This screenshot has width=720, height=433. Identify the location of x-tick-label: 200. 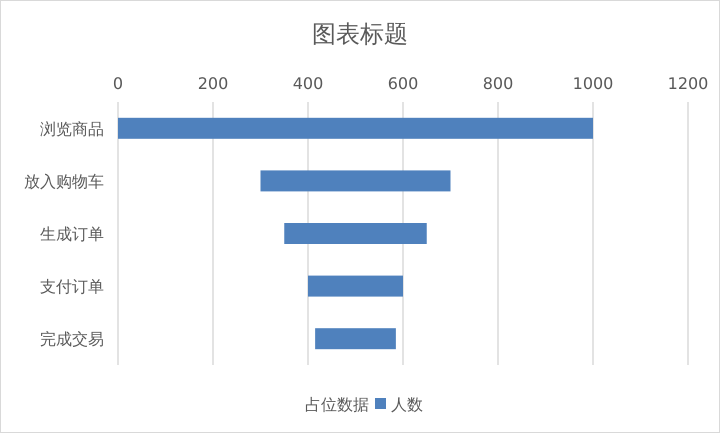
(213, 83).